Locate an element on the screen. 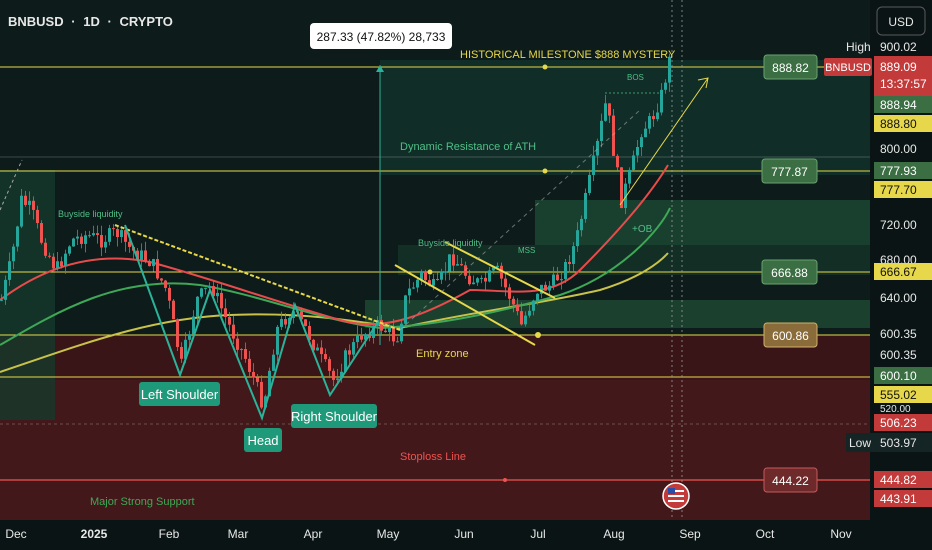 The height and width of the screenshot is (550, 932). time-label-2025: 2025 is located at coordinates (94, 534).